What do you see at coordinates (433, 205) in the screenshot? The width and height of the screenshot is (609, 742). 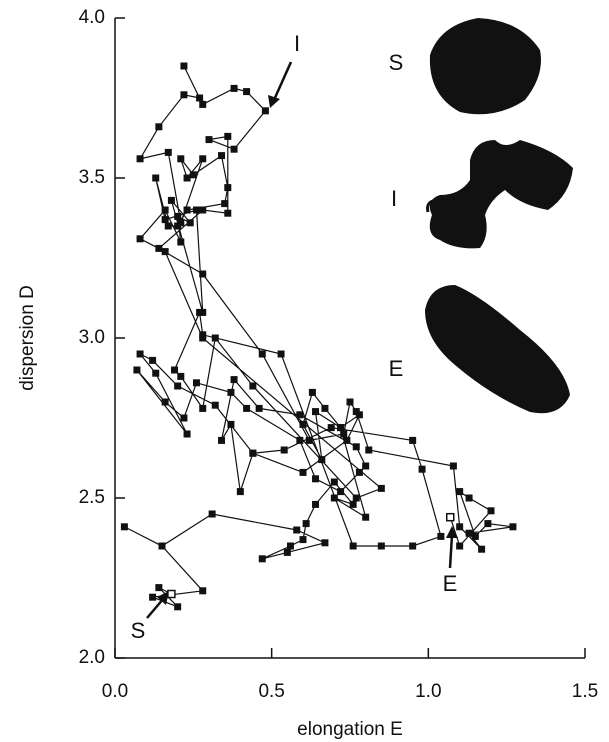 I see `inset-hook` at bounding box center [433, 205].